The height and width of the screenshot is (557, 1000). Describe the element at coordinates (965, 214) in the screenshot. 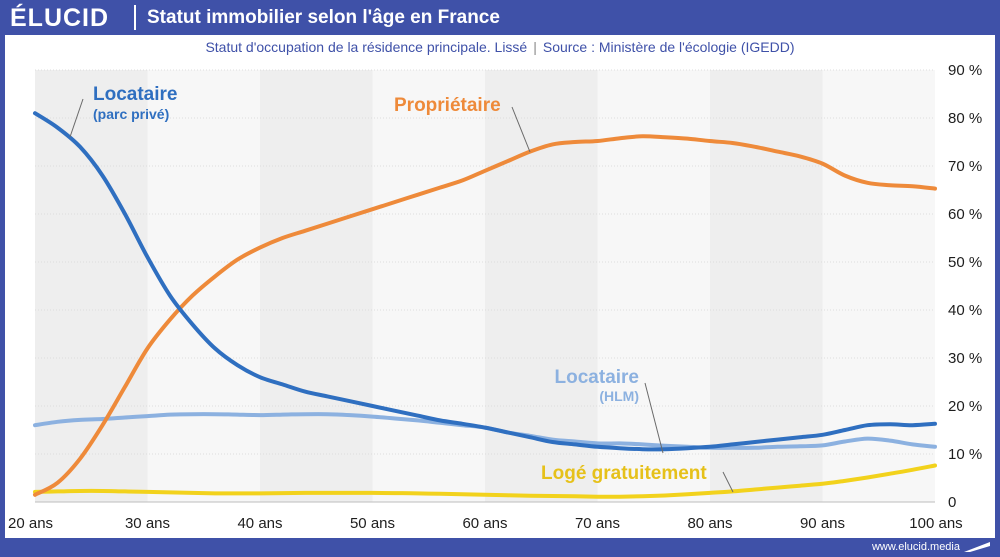

I see `y-tick-label: 60 %` at that location.